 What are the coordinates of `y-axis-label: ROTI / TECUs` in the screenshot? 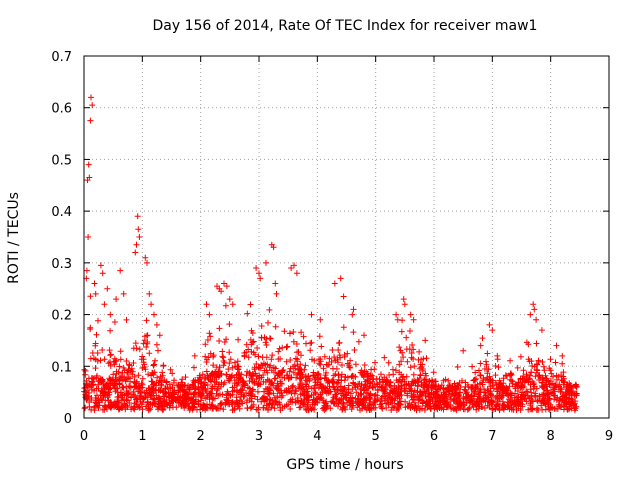 It's located at (14, 238).